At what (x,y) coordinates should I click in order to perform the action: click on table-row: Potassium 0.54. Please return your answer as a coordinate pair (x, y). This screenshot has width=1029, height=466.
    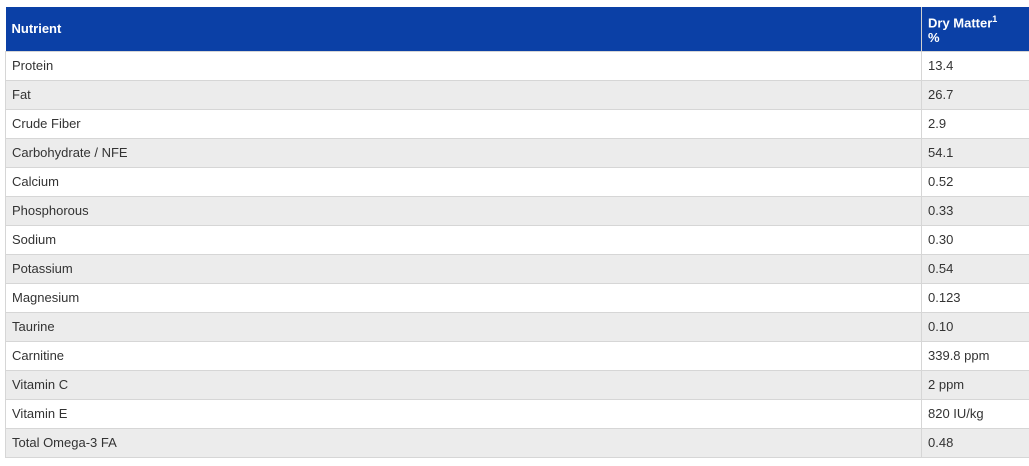
    Looking at the image, I should click on (517, 268).